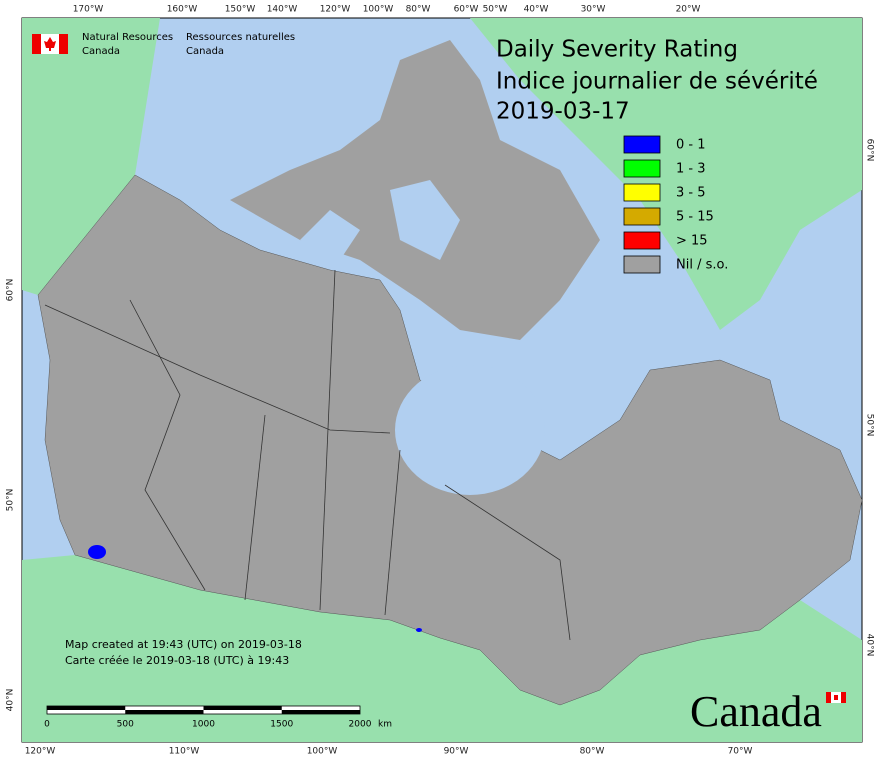 The width and height of the screenshot is (880, 760). I want to click on longitude-label: 60°W, so click(466, 10).